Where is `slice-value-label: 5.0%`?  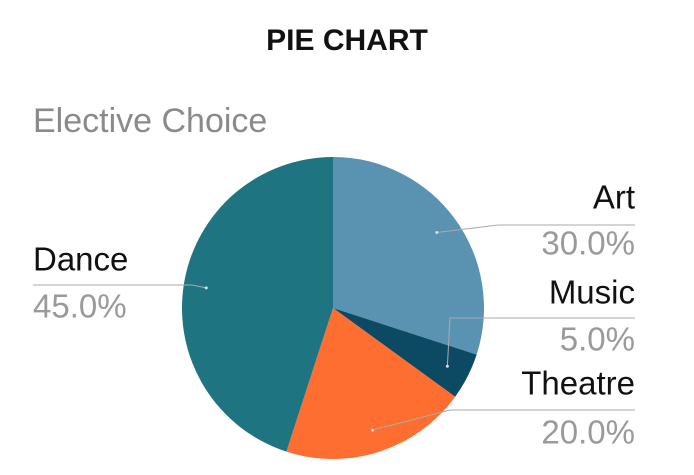 slice-value-label: 5.0% is located at coordinates (597, 339).